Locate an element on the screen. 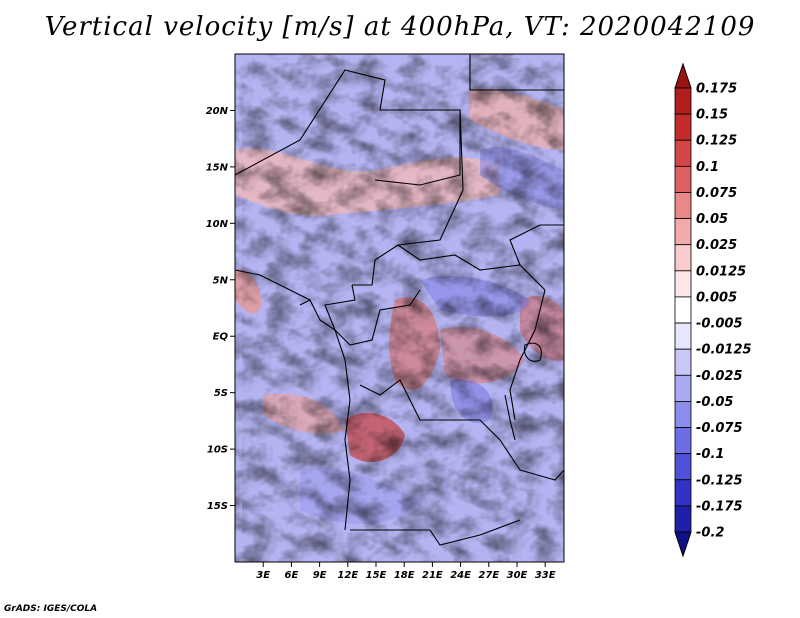  y-tick-label: 10S is located at coordinates (217, 450).